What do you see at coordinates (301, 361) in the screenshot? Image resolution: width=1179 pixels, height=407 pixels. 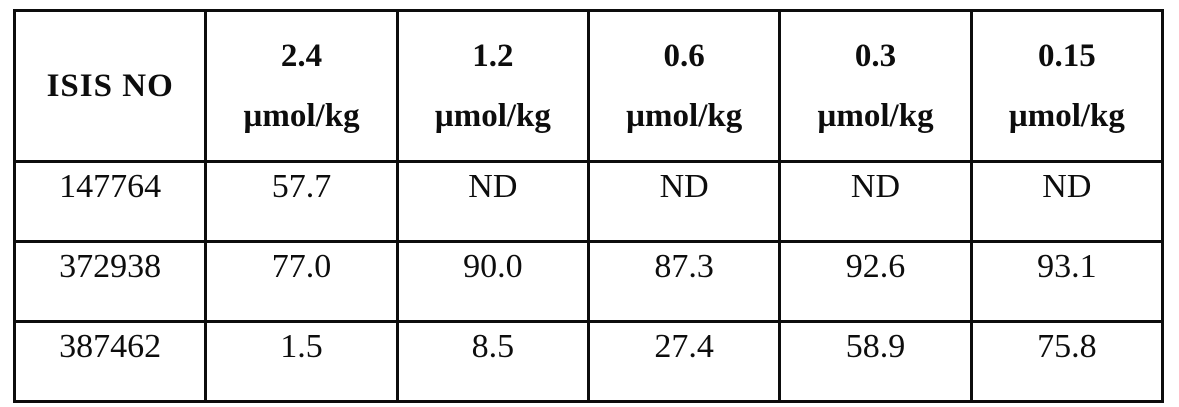 I see `cell-value: 1.5` at bounding box center [301, 361].